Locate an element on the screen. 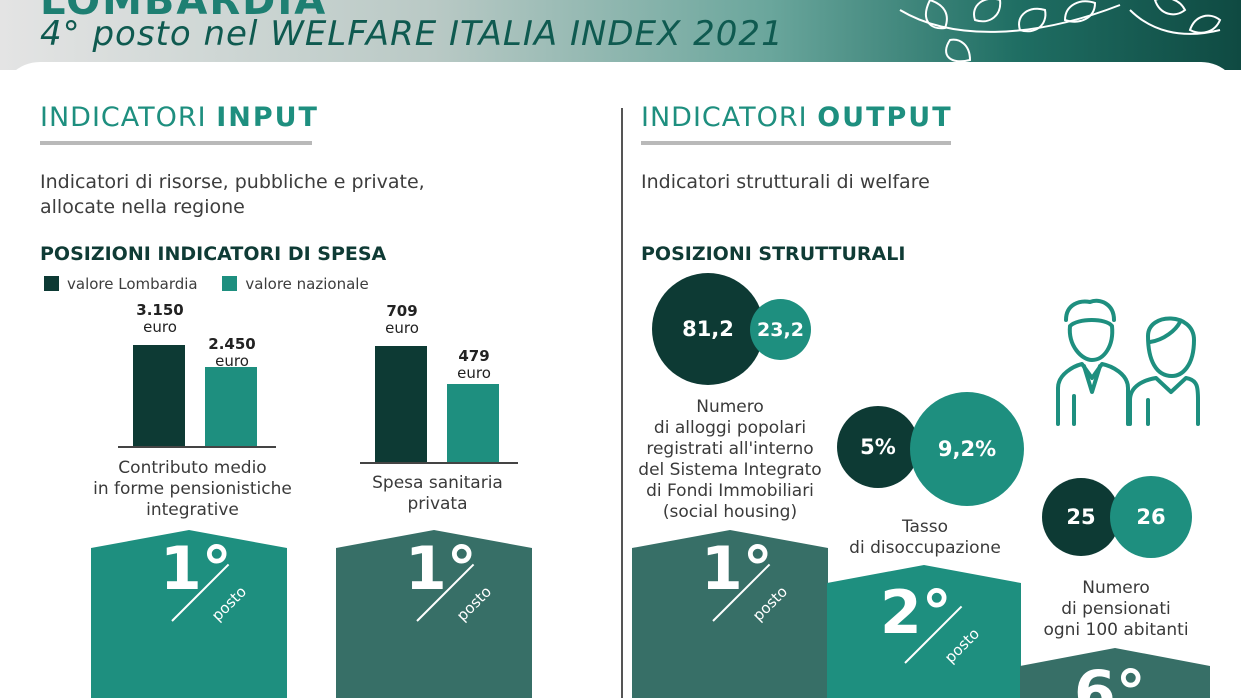 This screenshot has height=698, width=1241. header-curve is located at coordinates (620, 82).